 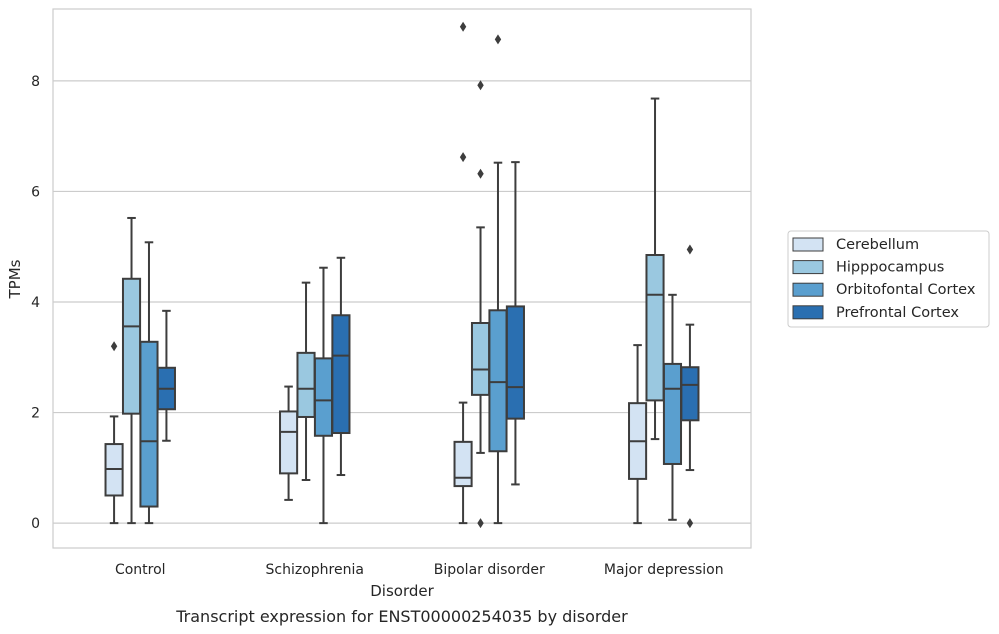 I want to click on y-tick-label: 0, so click(x=35, y=524).